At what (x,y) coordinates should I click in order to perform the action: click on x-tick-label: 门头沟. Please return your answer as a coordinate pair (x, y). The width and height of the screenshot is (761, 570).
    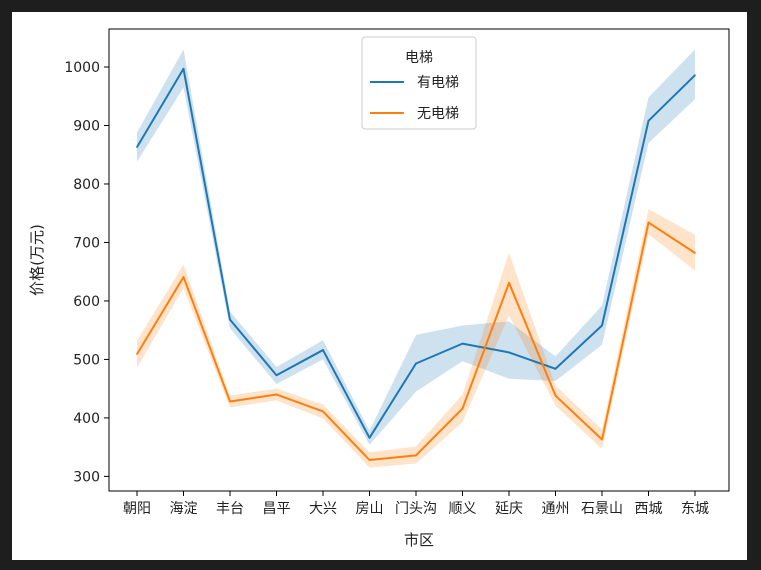
    Looking at the image, I should click on (416, 509).